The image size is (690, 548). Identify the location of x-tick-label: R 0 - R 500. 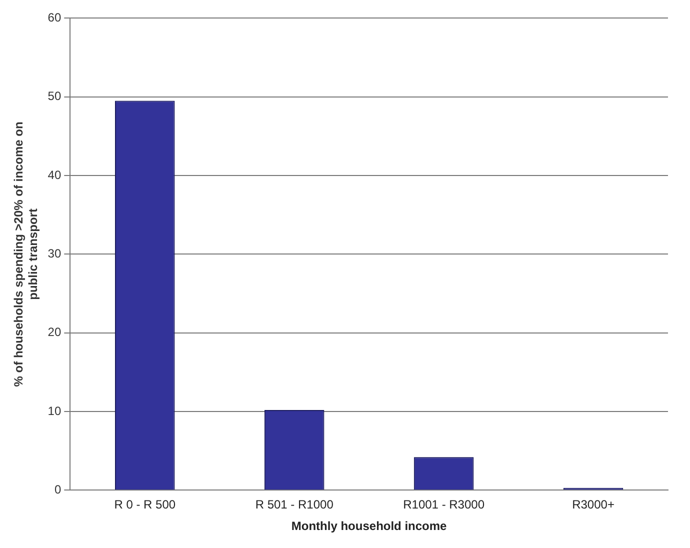
(145, 505).